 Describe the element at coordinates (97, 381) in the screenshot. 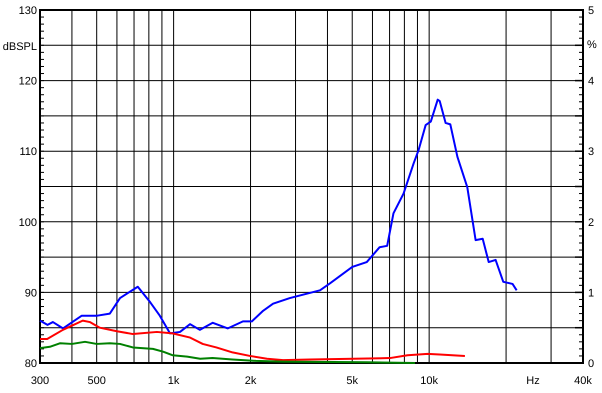

I see `x-tick-label: 500` at that location.